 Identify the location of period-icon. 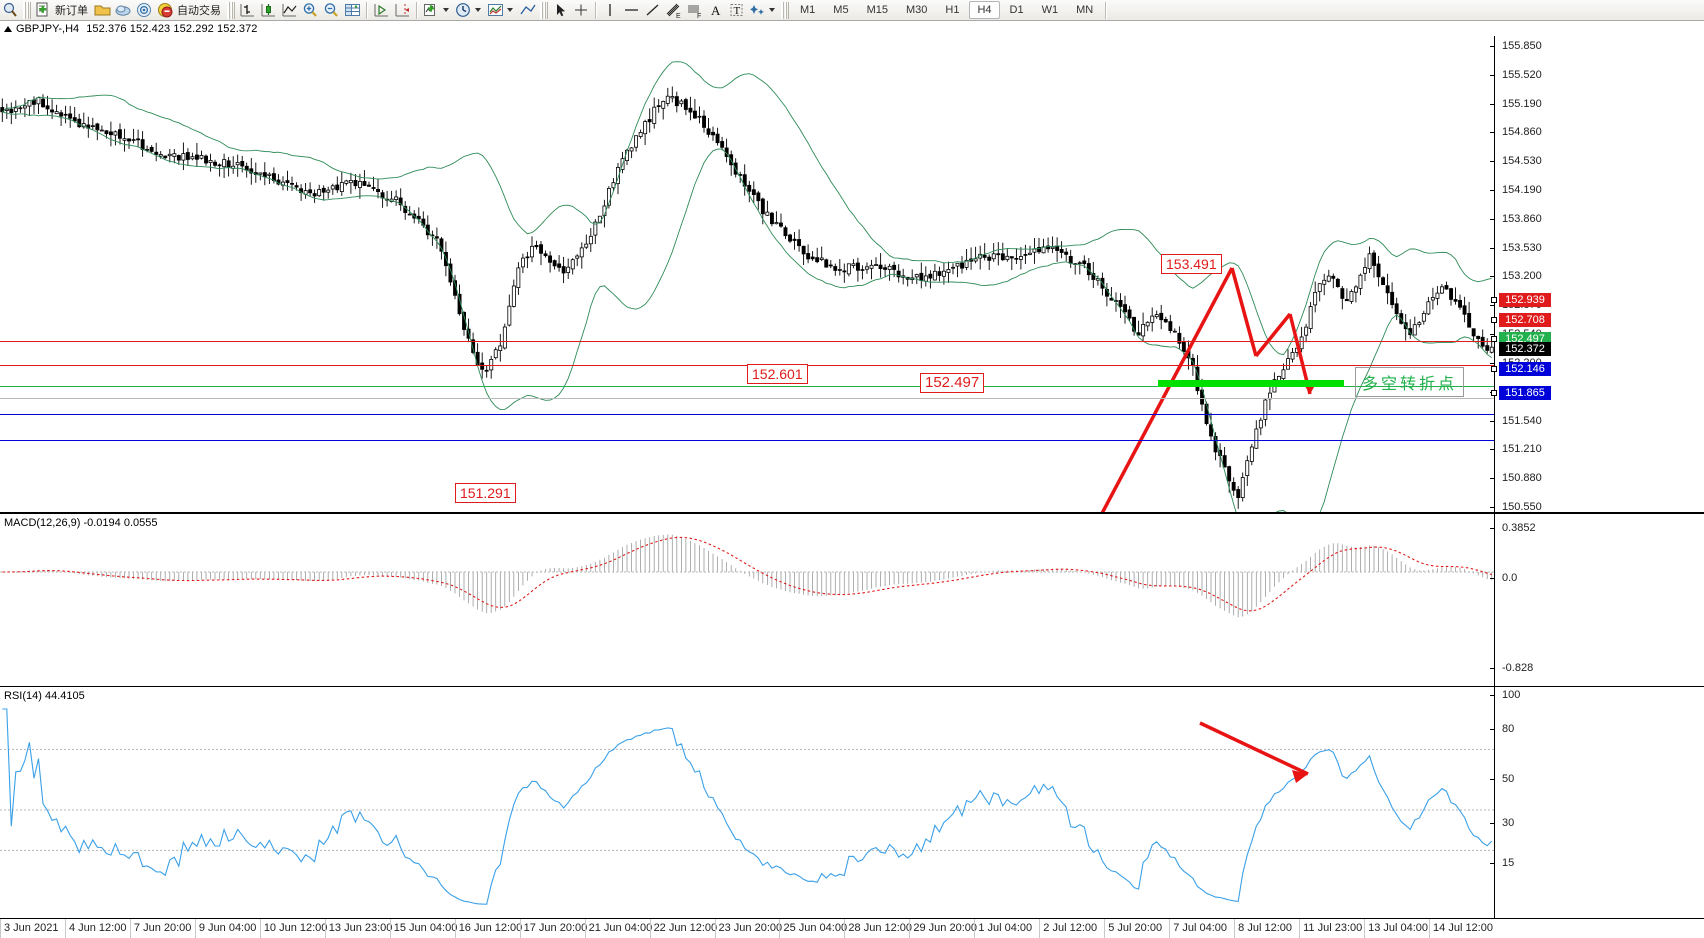
(463, 10).